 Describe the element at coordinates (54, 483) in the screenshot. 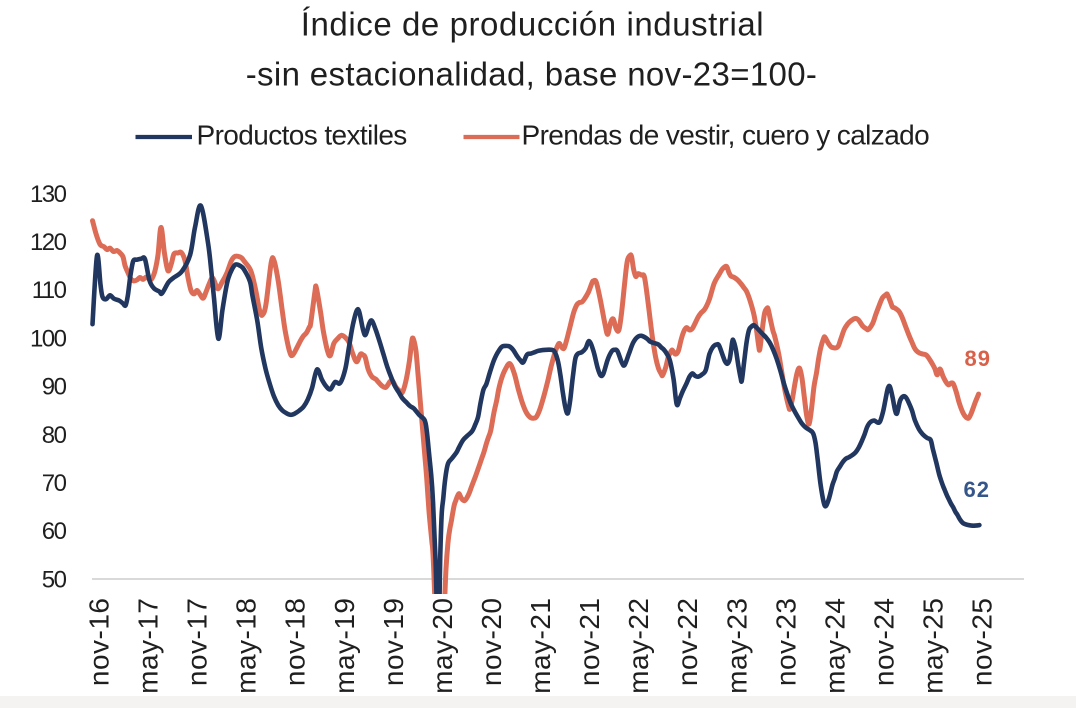

I see `svg-text: 70` at that location.